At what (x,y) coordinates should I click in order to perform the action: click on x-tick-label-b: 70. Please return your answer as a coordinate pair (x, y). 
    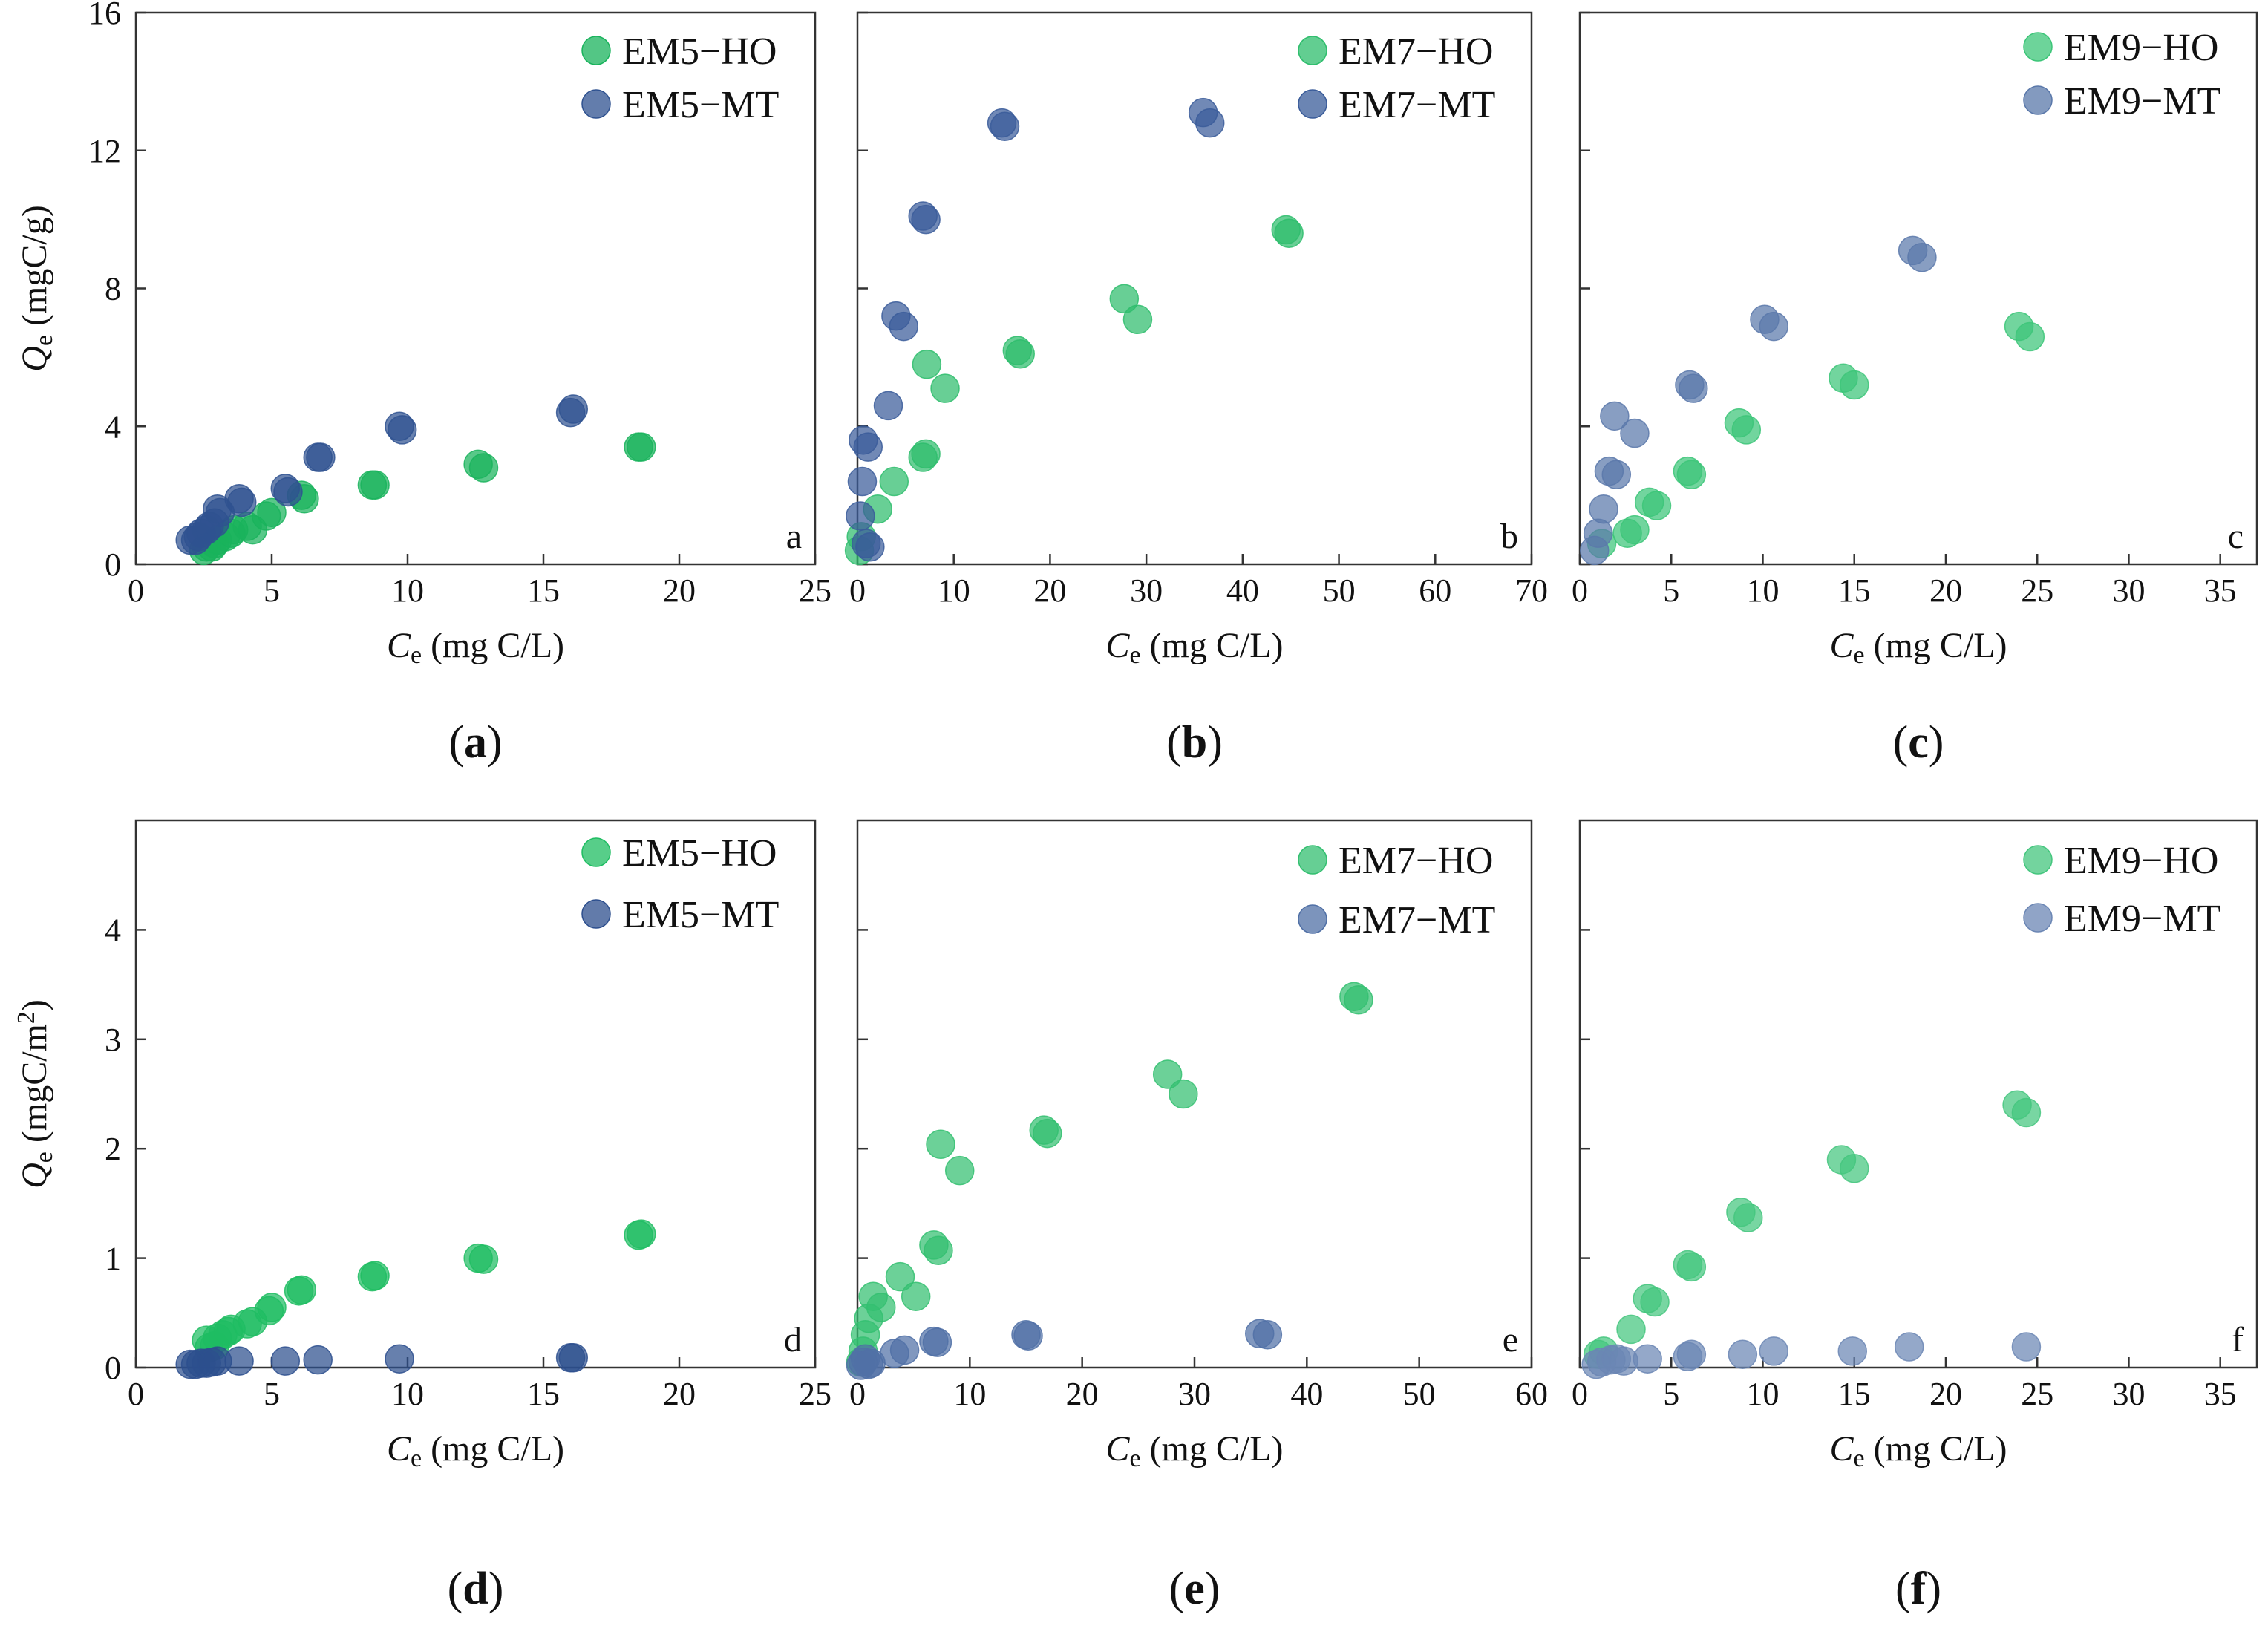
    Looking at the image, I should click on (1531, 591).